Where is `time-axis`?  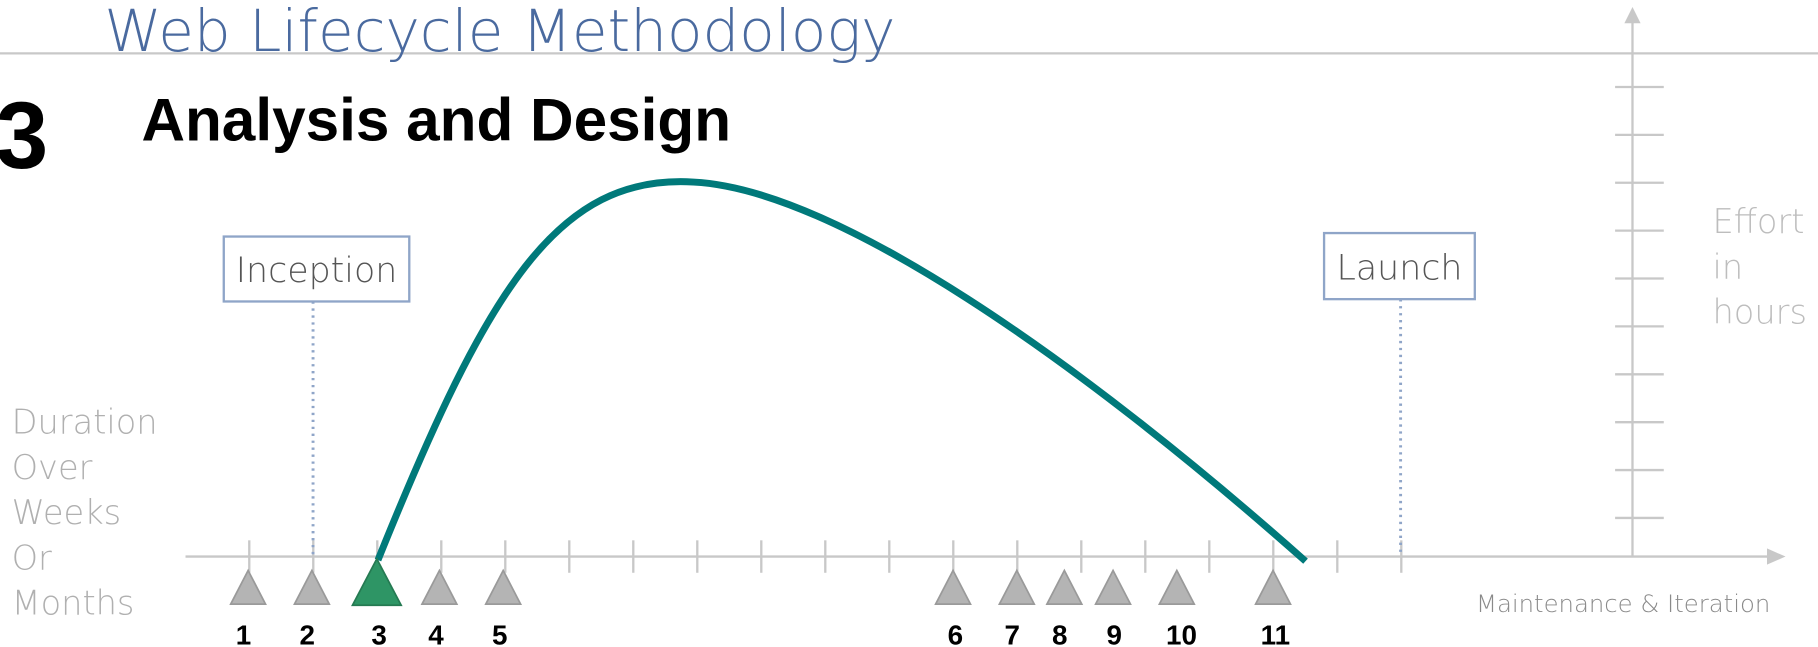
time-axis is located at coordinates (985, 556).